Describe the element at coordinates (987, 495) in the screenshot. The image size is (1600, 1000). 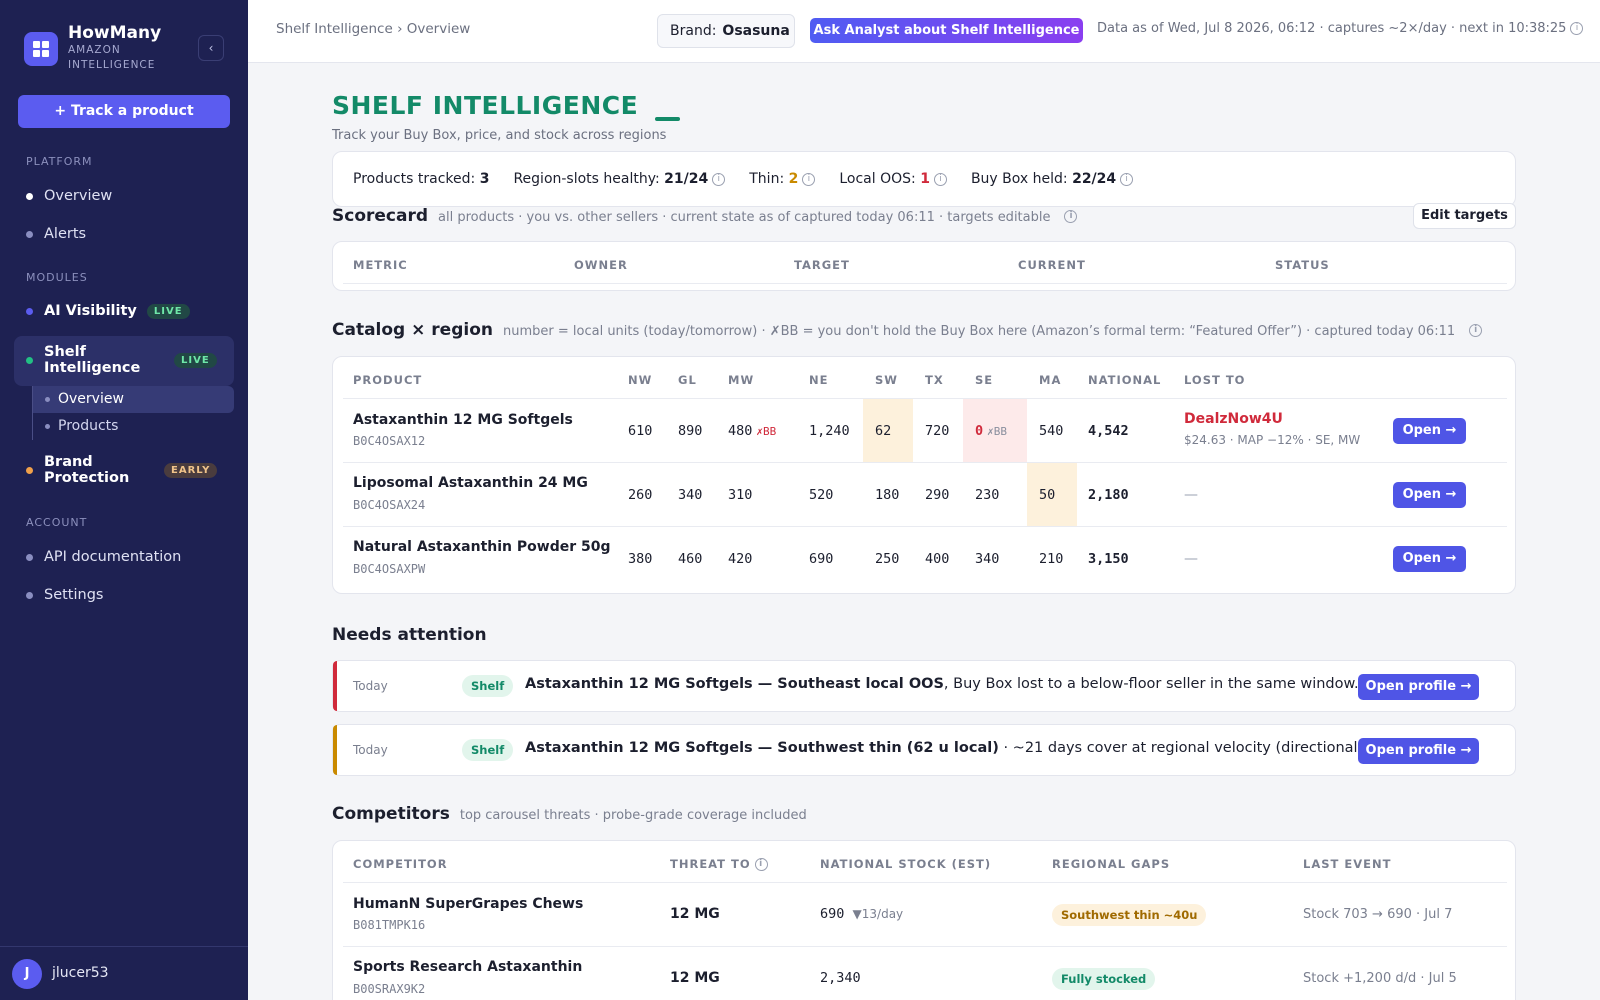
I see `region-se: 230` at that location.